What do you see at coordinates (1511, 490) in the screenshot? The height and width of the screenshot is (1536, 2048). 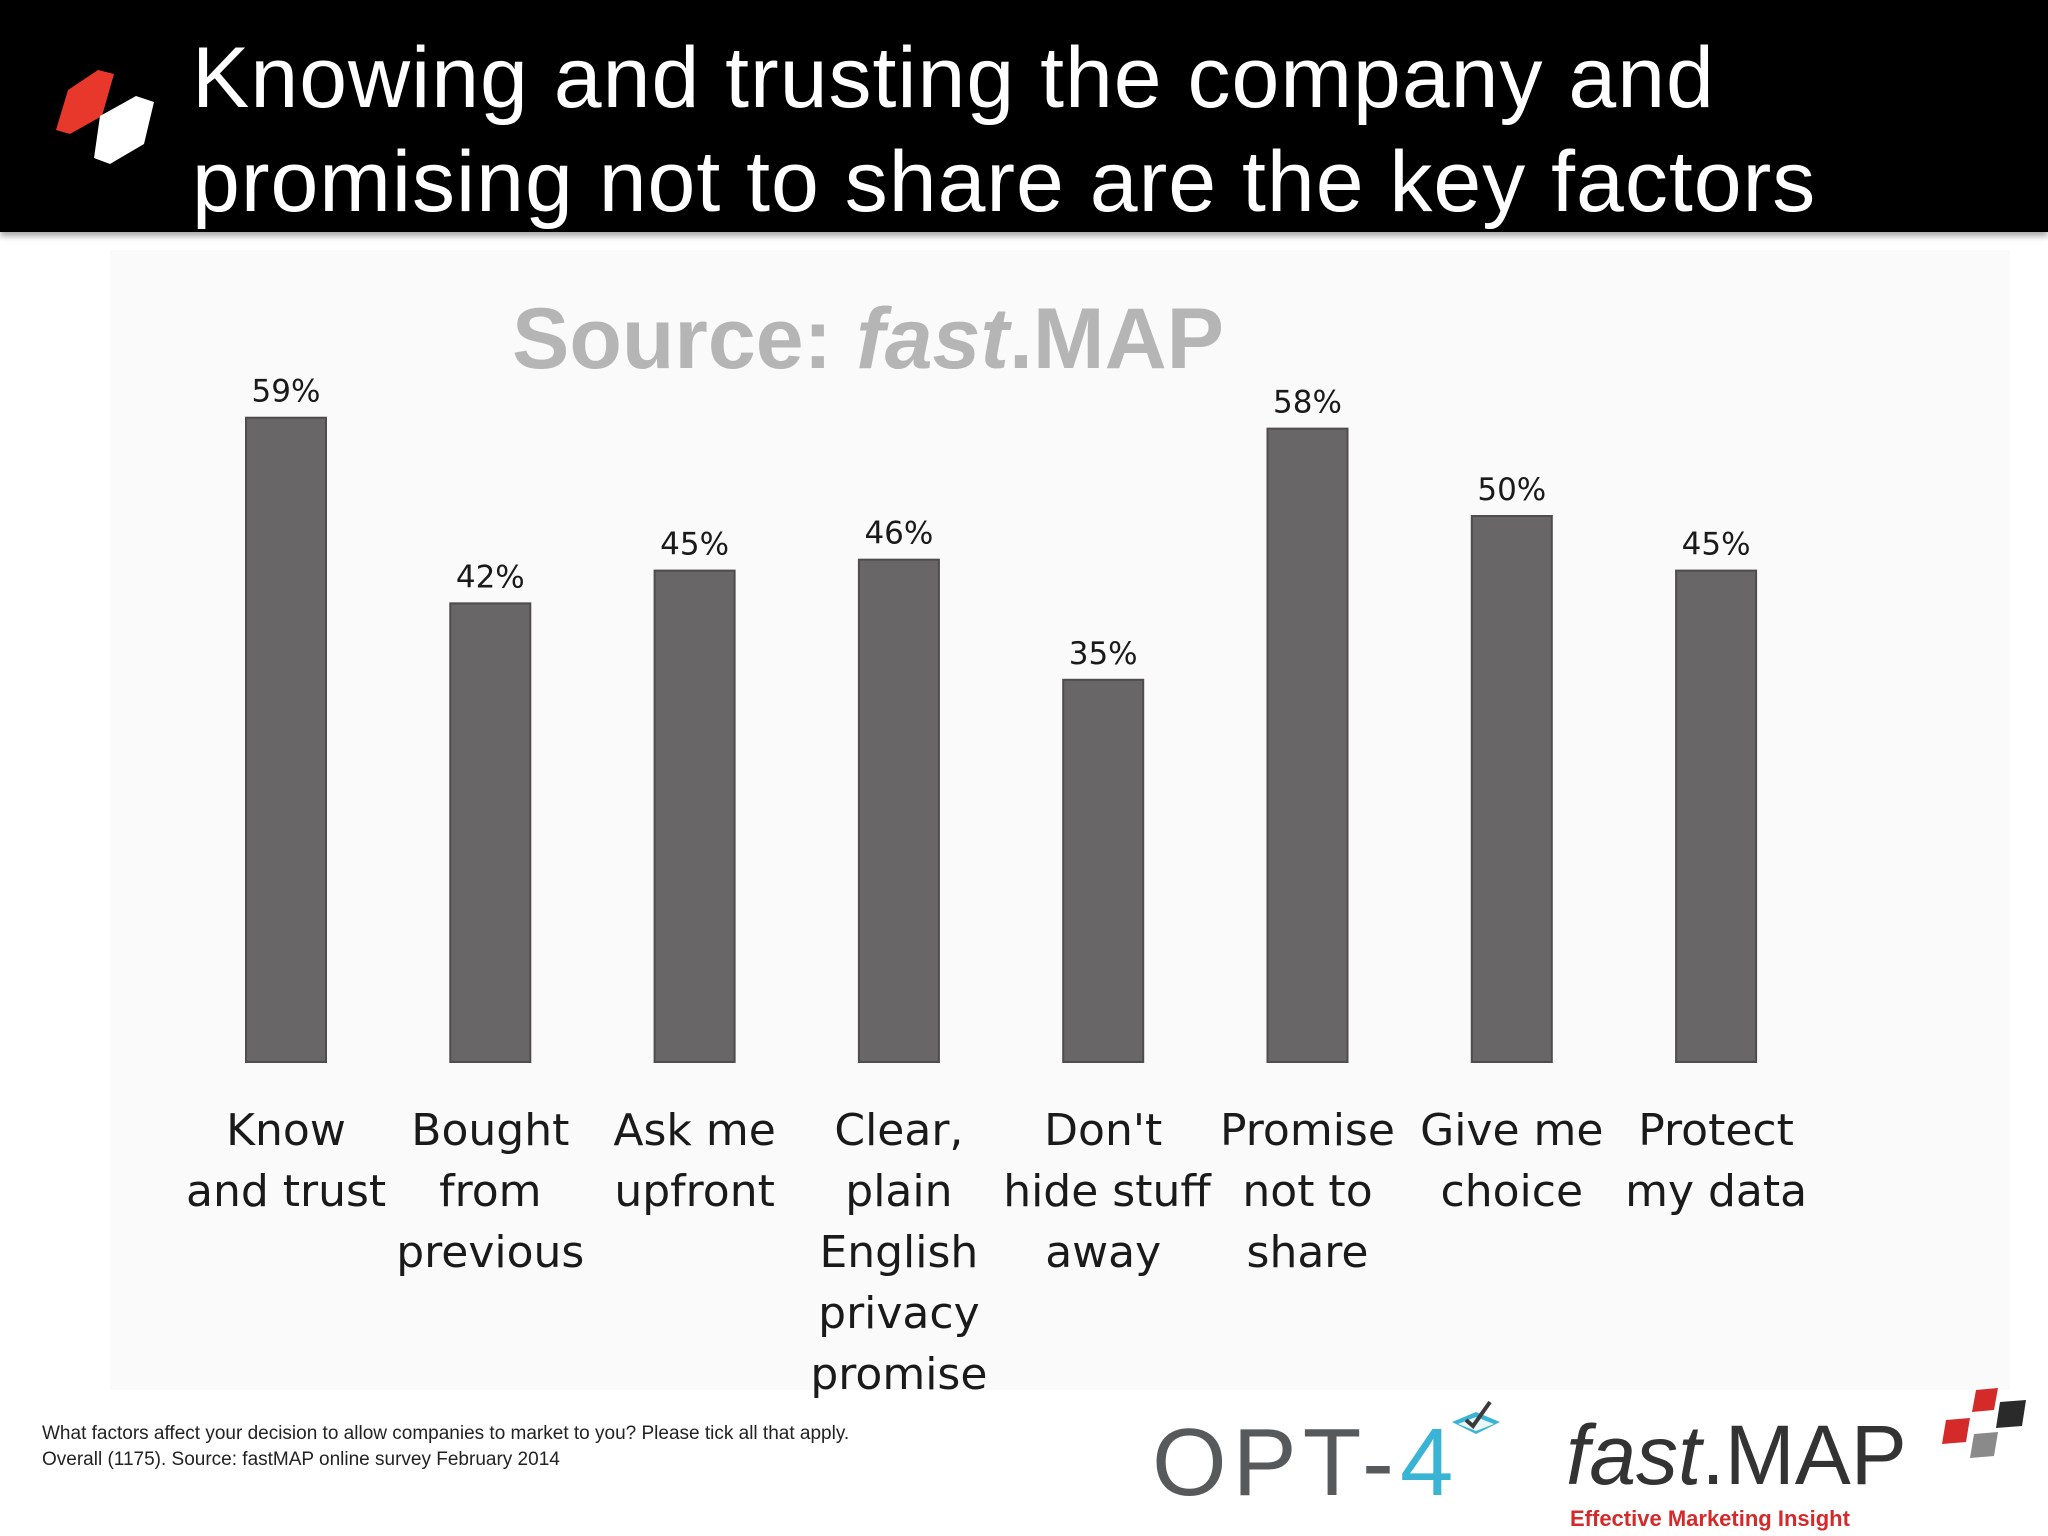 I see `data-label-7: 50%` at bounding box center [1511, 490].